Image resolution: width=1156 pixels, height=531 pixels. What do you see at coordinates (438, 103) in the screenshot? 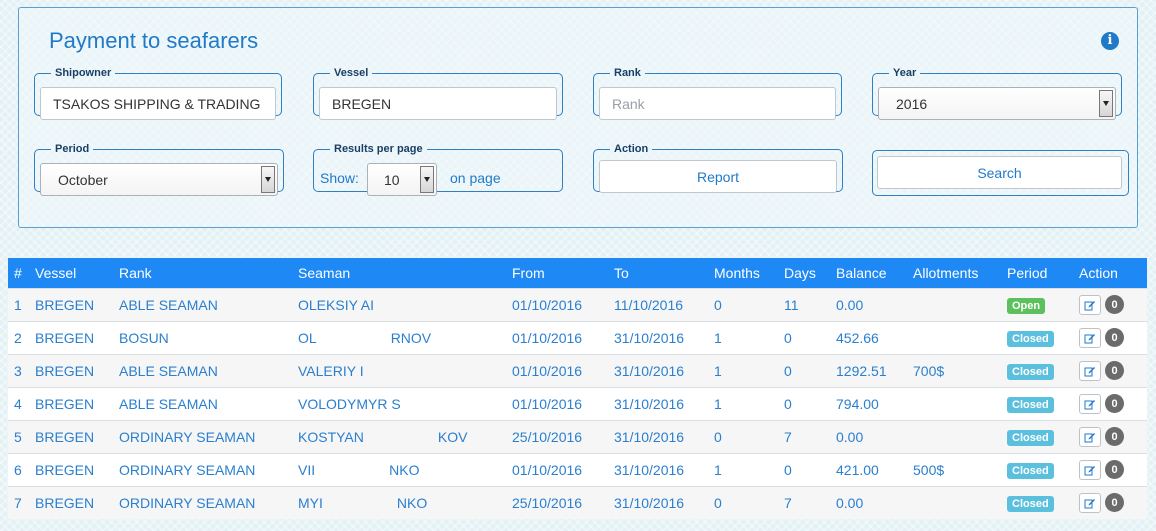
I see `vessel-input` at bounding box center [438, 103].